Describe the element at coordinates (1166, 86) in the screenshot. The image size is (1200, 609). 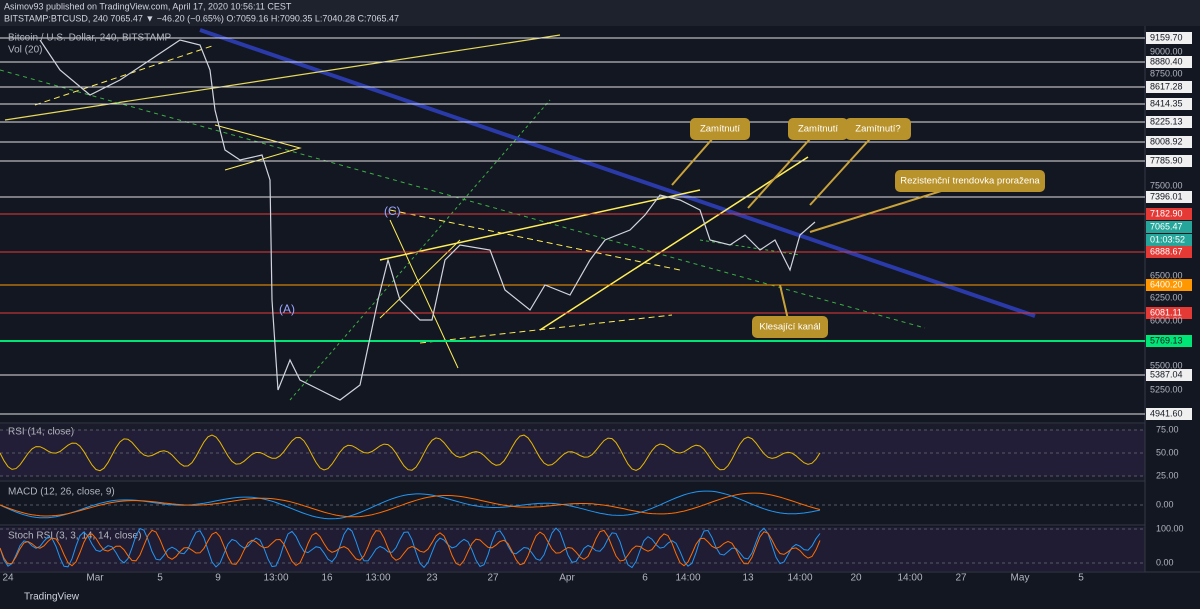
I see `price-label: 8617.28` at that location.